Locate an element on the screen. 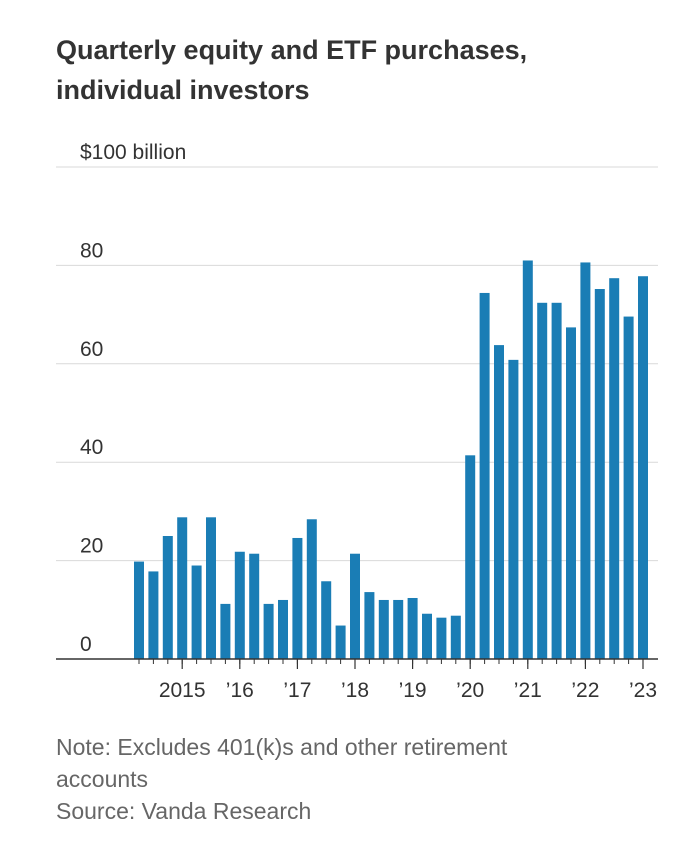  bar-2015-q4 is located at coordinates (225, 631).